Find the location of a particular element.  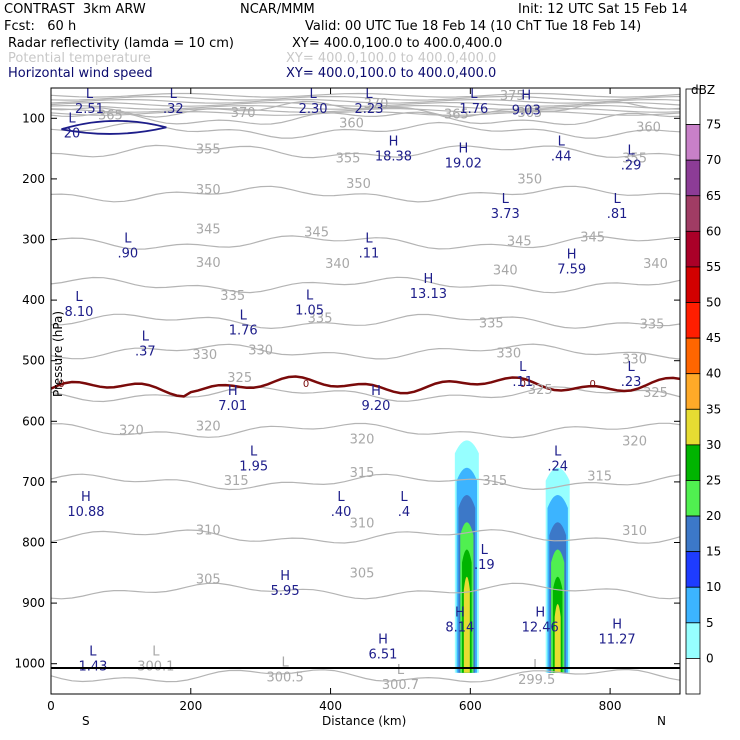

x-tick-label: 800 is located at coordinates (610, 706).